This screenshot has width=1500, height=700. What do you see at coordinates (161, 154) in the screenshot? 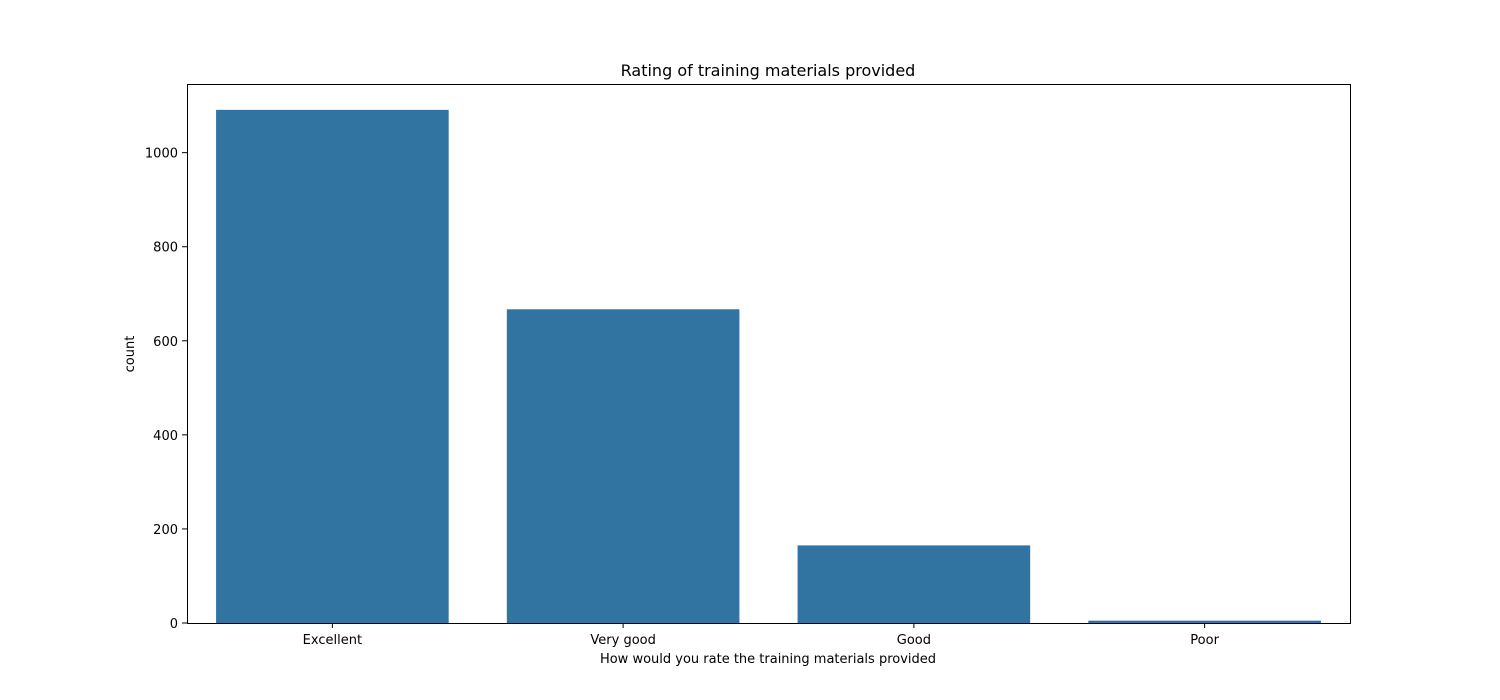
I see `y-tick-label: 1000` at bounding box center [161, 154].